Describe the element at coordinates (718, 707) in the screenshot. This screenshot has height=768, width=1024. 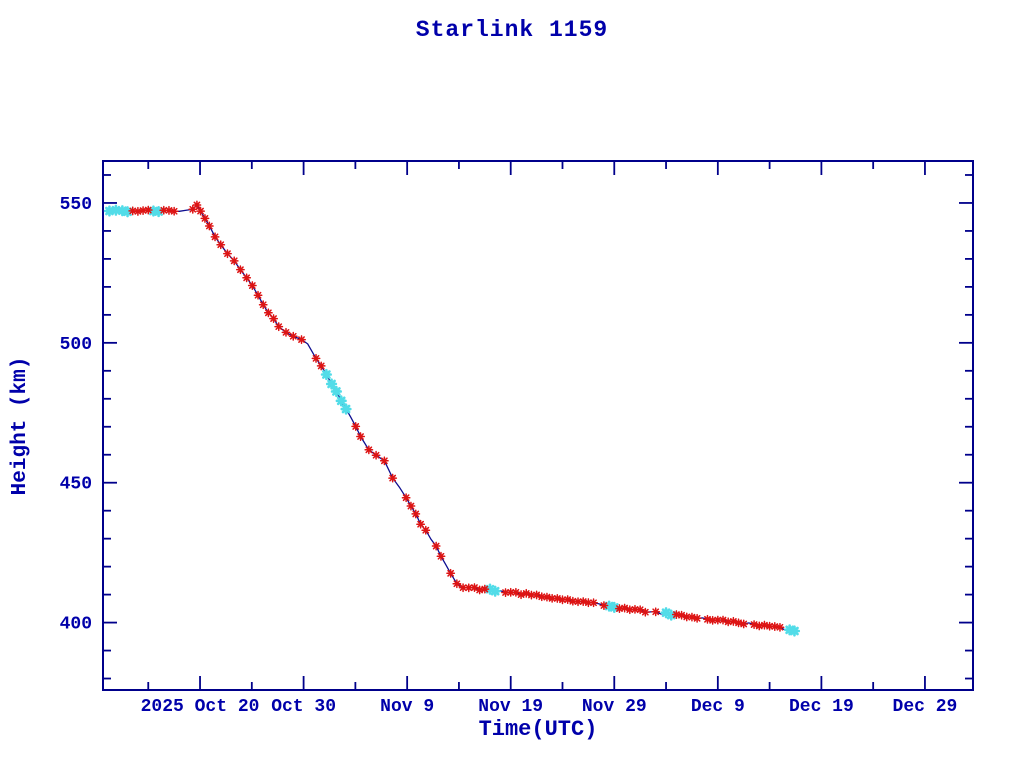
I see `x-tick-label: Dec 9` at that location.